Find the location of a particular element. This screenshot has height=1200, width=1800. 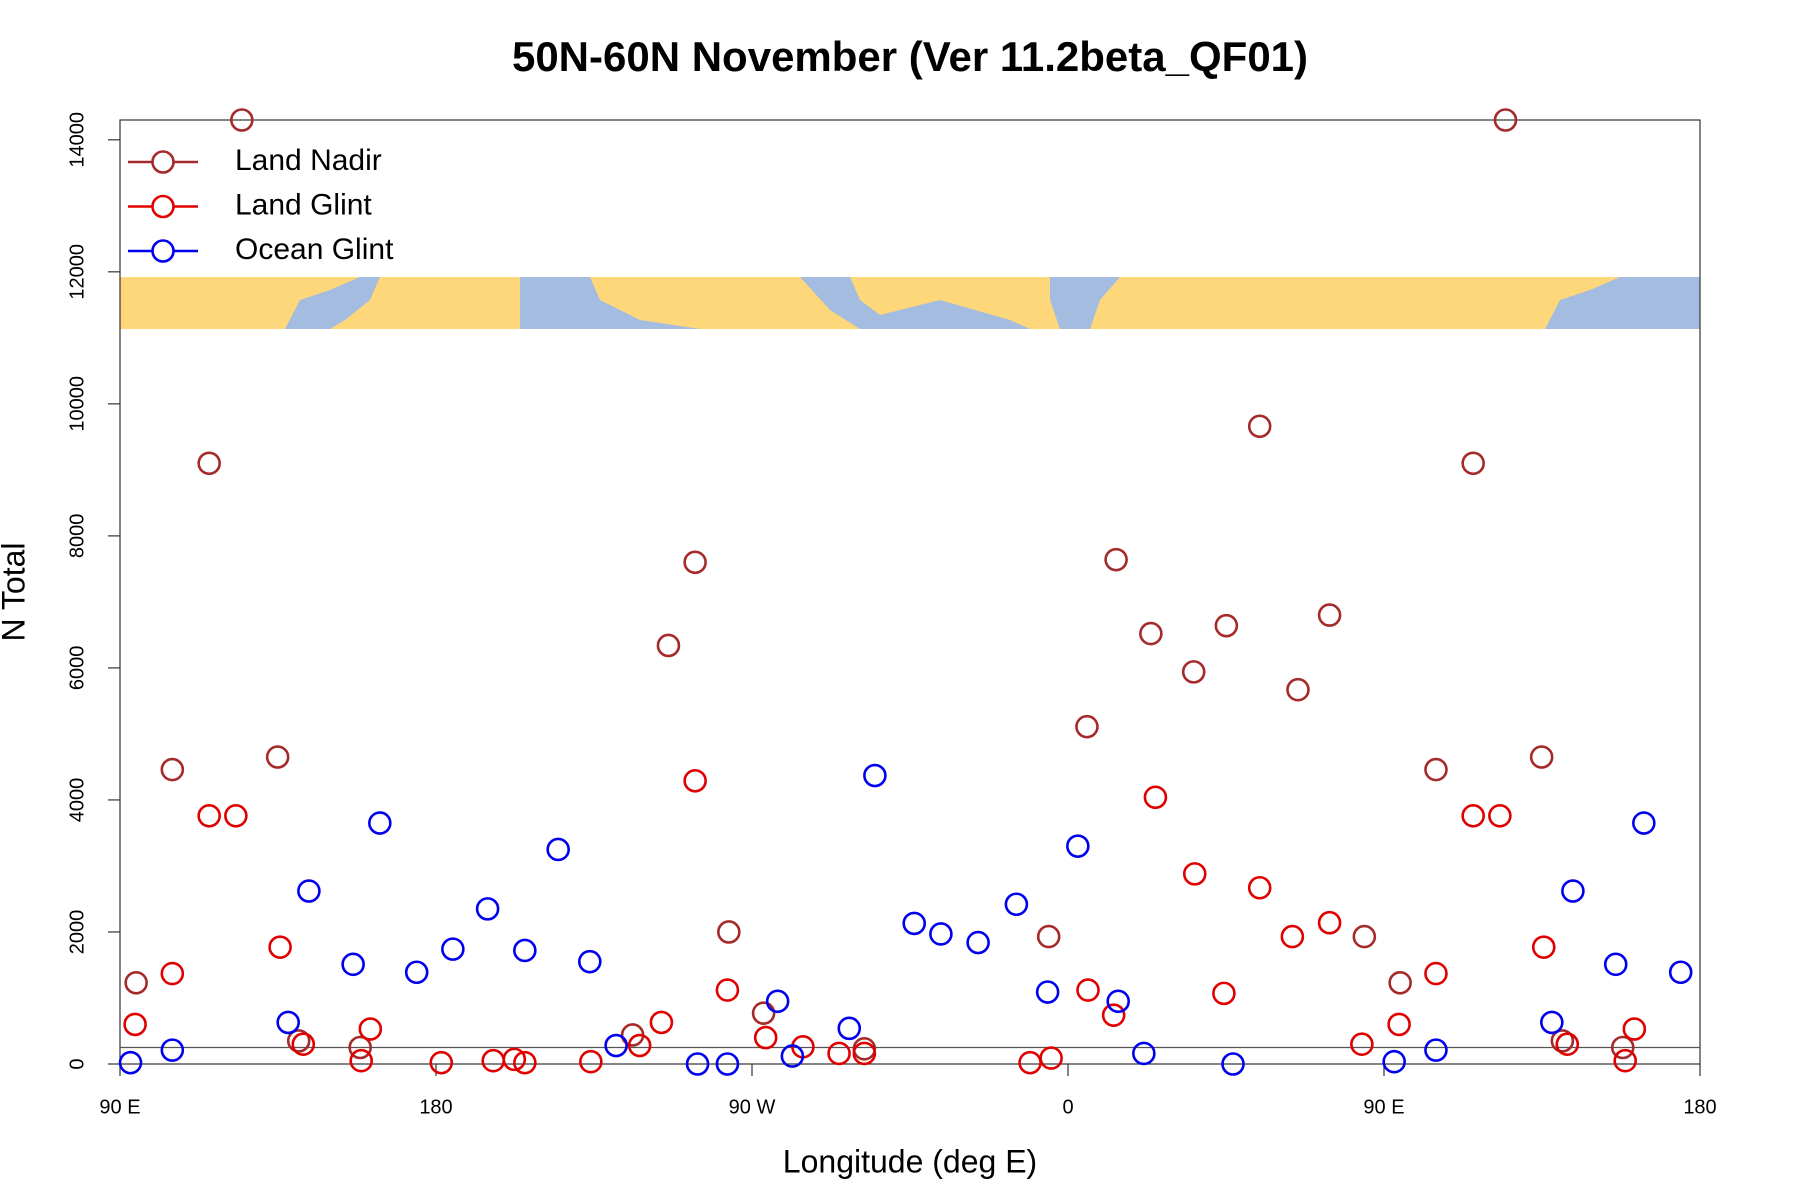

x-tick-label: 90 W is located at coordinates (752, 1107).